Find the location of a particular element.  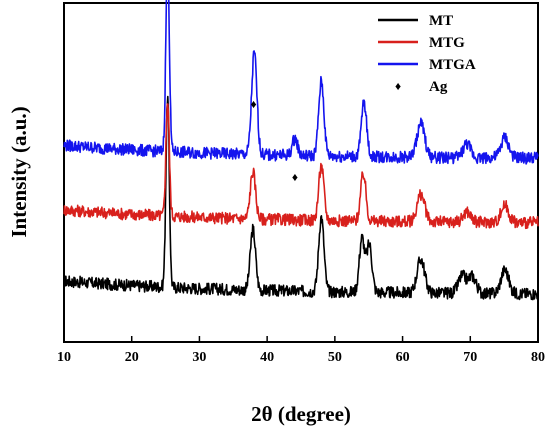

x-tick-label: 70 is located at coordinates (470, 357).